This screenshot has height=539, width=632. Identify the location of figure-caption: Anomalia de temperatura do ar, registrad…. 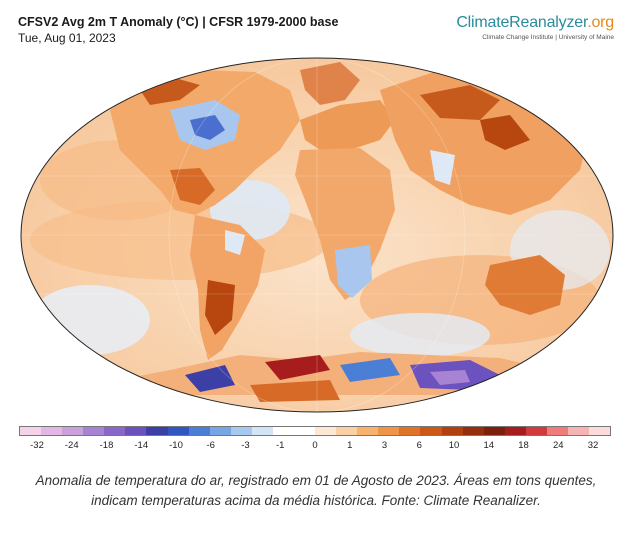
(316, 490).